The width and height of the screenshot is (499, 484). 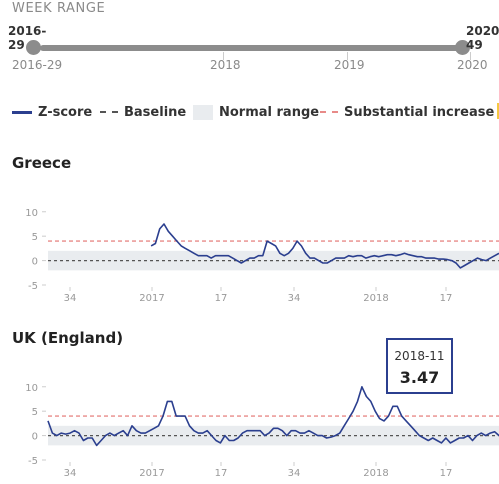 What do you see at coordinates (419, 112) in the screenshot?
I see `legend-substantial-increase-label: Substantial increase` at bounding box center [419, 112].